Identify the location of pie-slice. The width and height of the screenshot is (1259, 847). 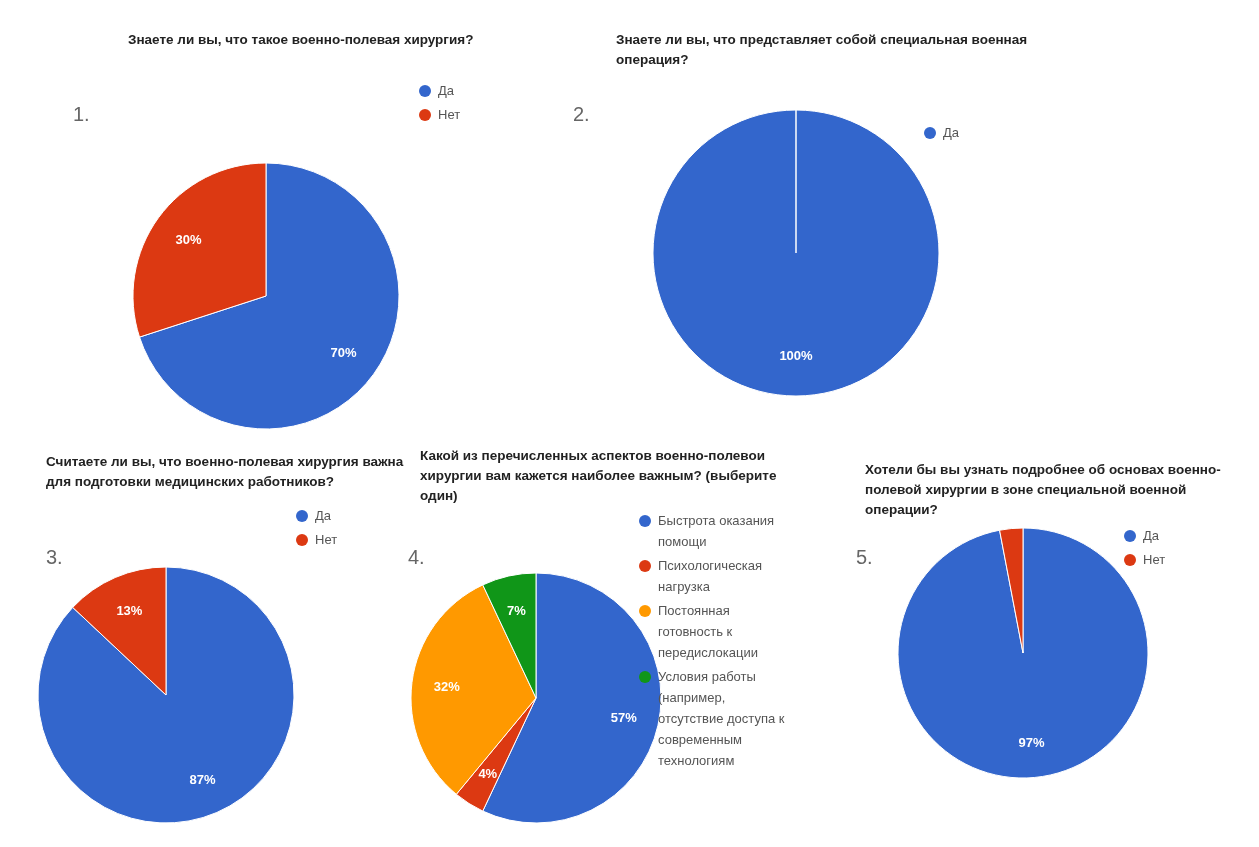
(166, 695).